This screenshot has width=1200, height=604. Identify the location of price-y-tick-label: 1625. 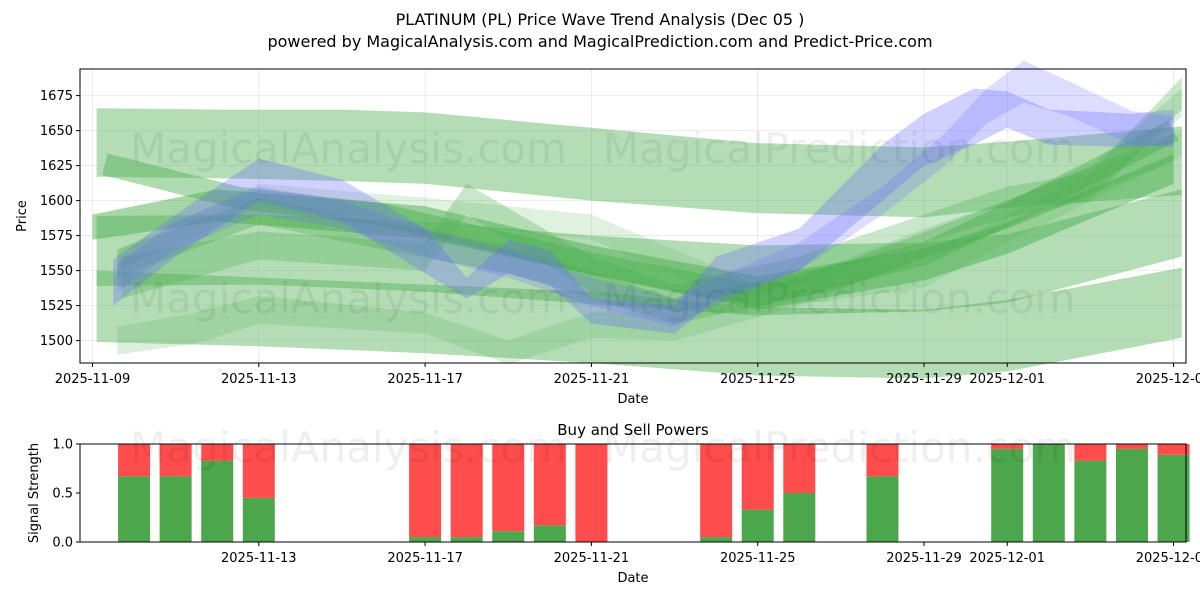
(56, 166).